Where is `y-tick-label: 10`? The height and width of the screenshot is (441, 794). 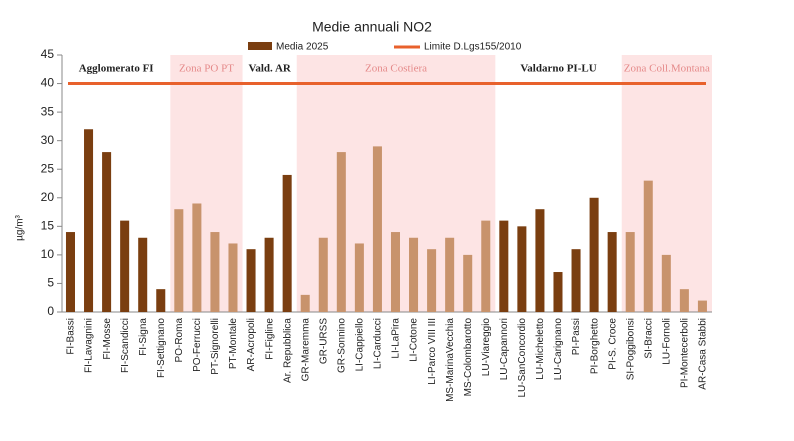
y-tick-label: 10 is located at coordinates (48, 254).